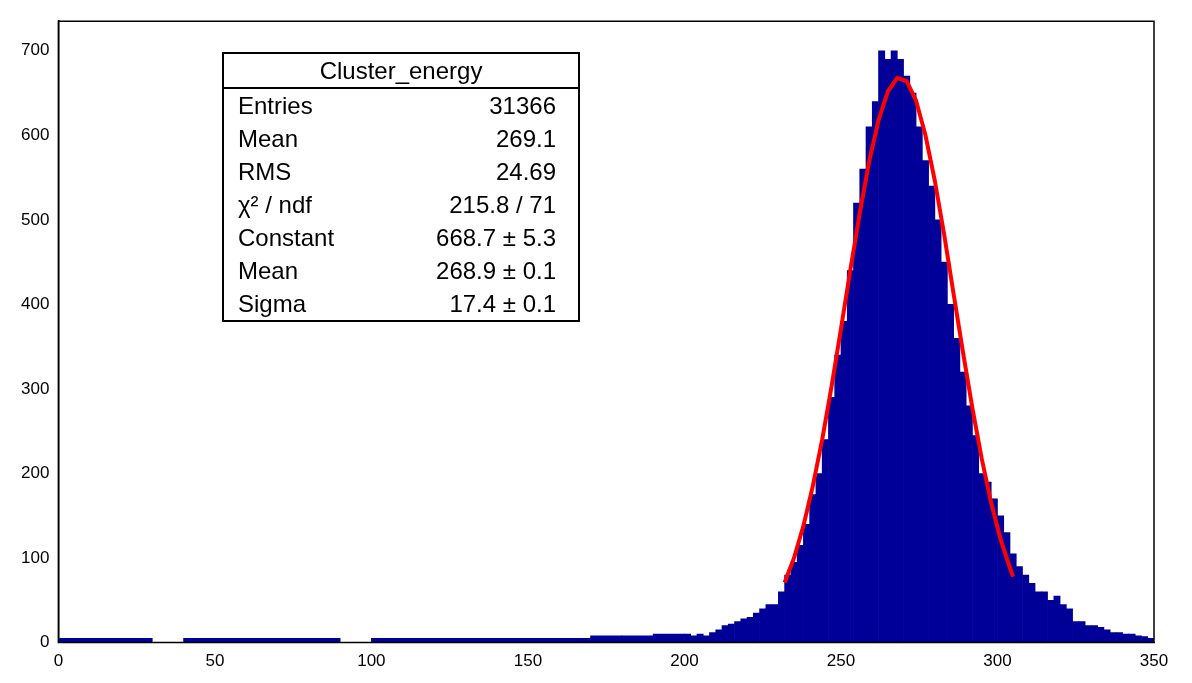 The height and width of the screenshot is (683, 1192). What do you see at coordinates (35, 473) in the screenshot?
I see `y-tick-label: 200` at bounding box center [35, 473].